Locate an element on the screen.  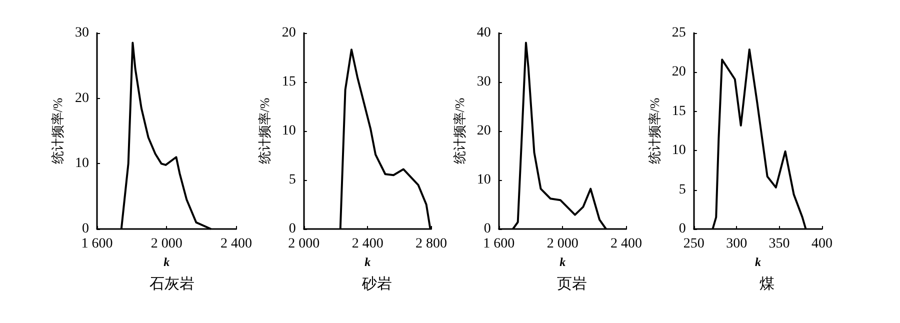
x-tick-label: 250 is located at coordinates (693, 244).